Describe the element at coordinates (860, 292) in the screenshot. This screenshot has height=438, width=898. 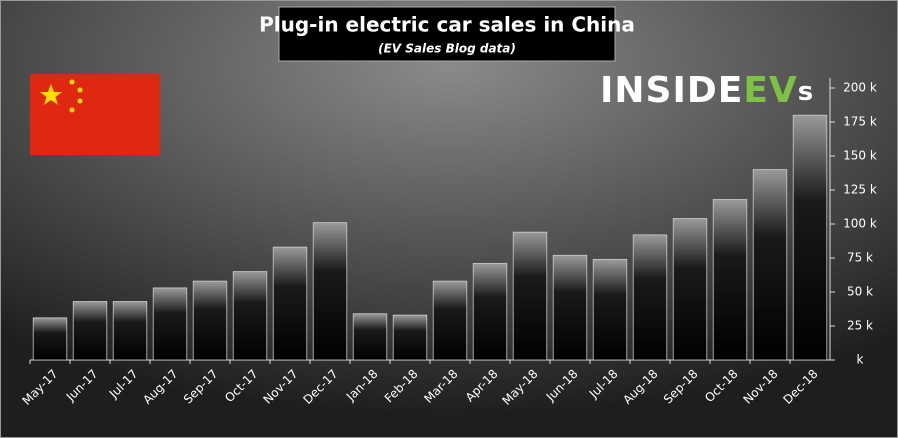
I see `y-tick-label: 50 k` at that location.